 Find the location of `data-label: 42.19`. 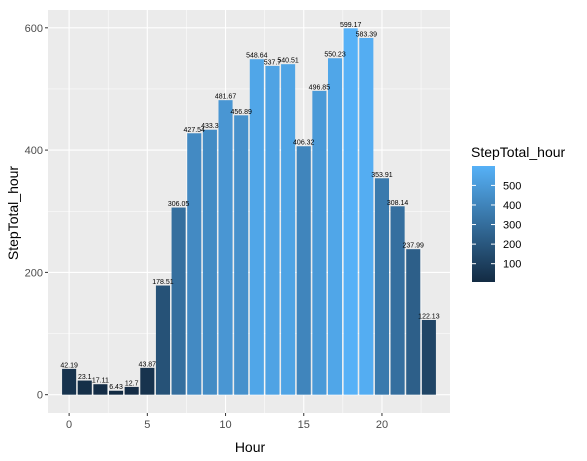

data-label: 42.19 is located at coordinates (69, 365).